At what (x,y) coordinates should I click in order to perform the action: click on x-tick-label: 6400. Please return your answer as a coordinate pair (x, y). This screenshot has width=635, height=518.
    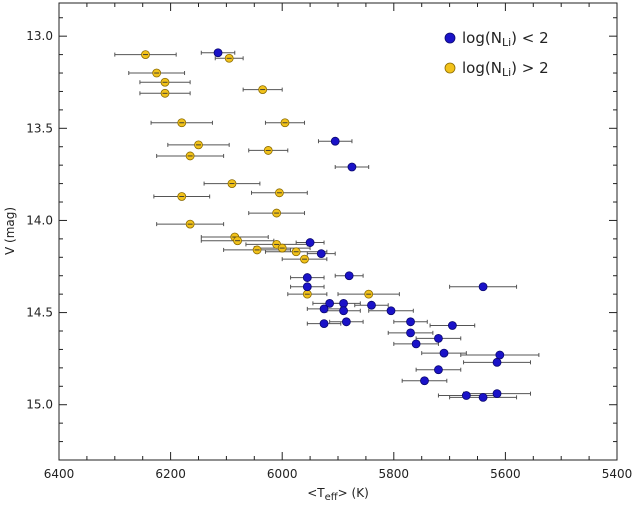
    Looking at the image, I should click on (59, 474).